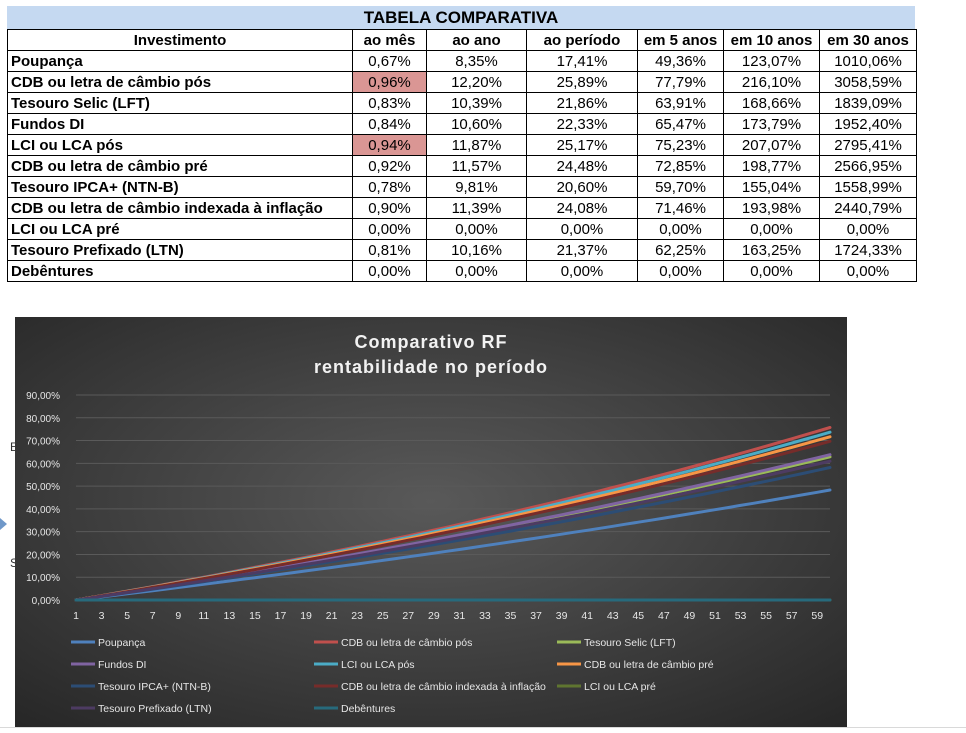 The height and width of the screenshot is (733, 966). I want to click on value-cell: 12,20%, so click(476, 82).